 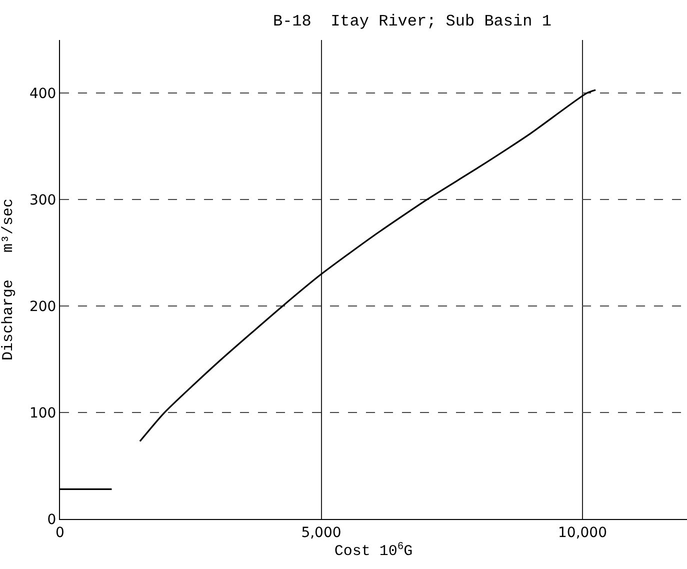 What do you see at coordinates (412, 21) in the screenshot?
I see `chart-title: B-18 Itay River; Sub Basin 1` at bounding box center [412, 21].